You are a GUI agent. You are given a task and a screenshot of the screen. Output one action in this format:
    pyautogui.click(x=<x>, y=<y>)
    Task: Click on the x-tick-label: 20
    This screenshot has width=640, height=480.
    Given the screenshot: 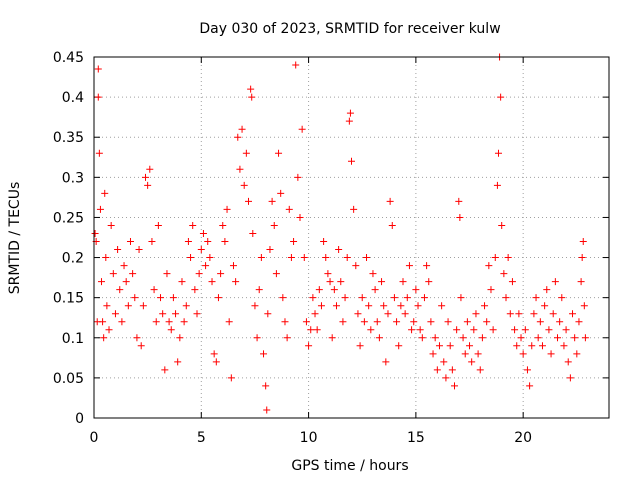 What is the action you would take?
    pyautogui.click(x=523, y=438)
    